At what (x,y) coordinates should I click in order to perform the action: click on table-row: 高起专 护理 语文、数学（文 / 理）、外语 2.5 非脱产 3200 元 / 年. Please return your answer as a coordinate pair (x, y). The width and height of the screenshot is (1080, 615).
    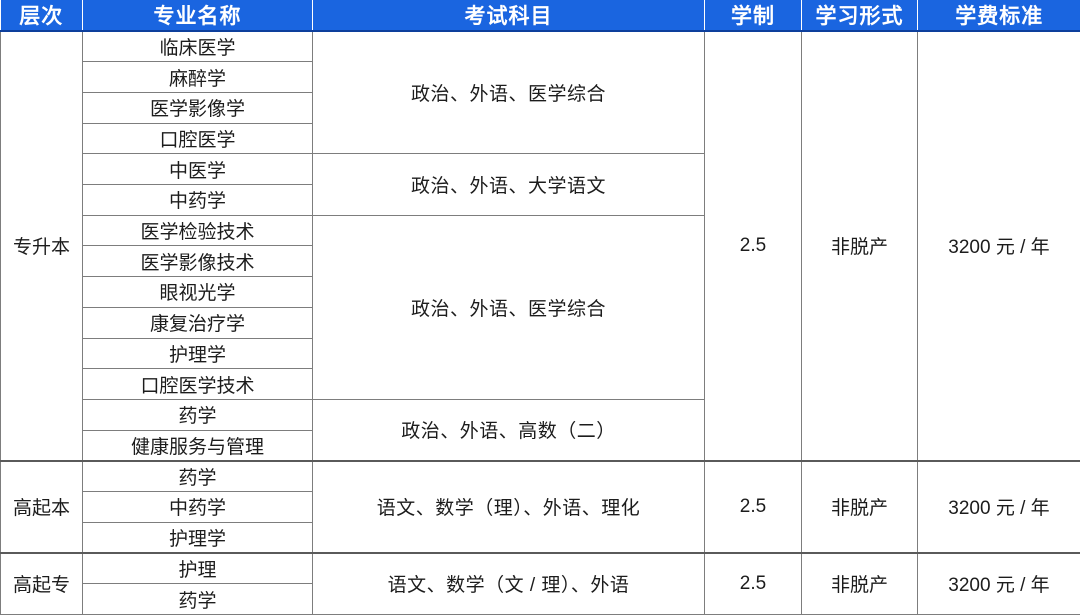
    Looking at the image, I should click on (540, 583).